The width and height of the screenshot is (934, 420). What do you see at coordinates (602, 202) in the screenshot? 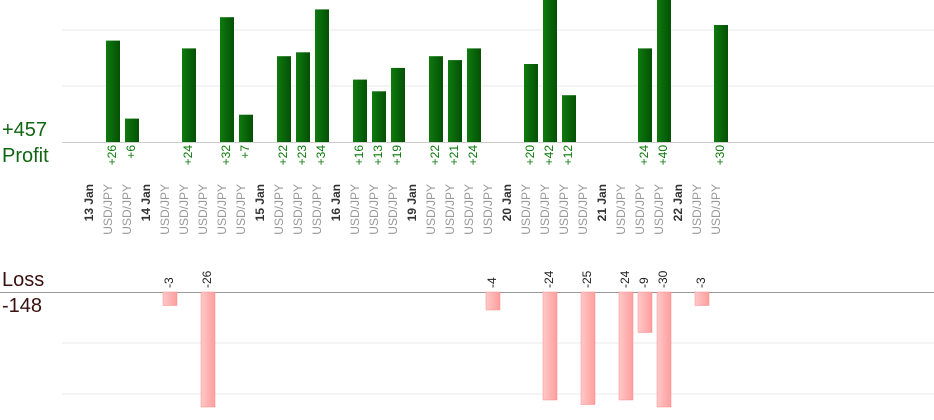
I see `date-label: 21 Jan` at bounding box center [602, 202].